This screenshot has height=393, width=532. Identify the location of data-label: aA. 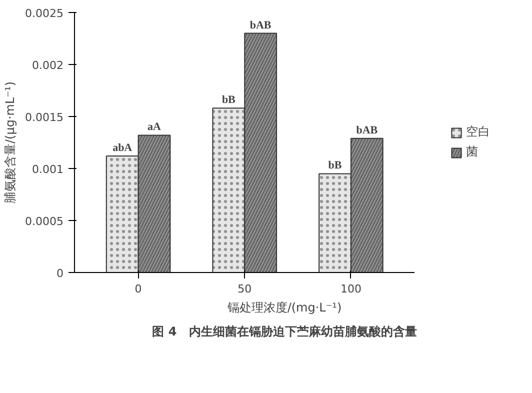
(155, 127).